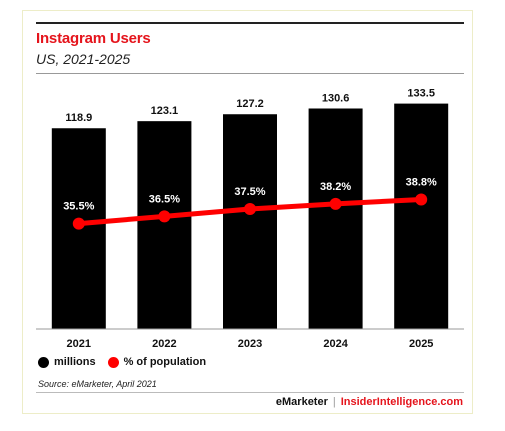  Describe the element at coordinates (164, 344) in the screenshot. I see `x-tick-label-2022: 2022` at that location.